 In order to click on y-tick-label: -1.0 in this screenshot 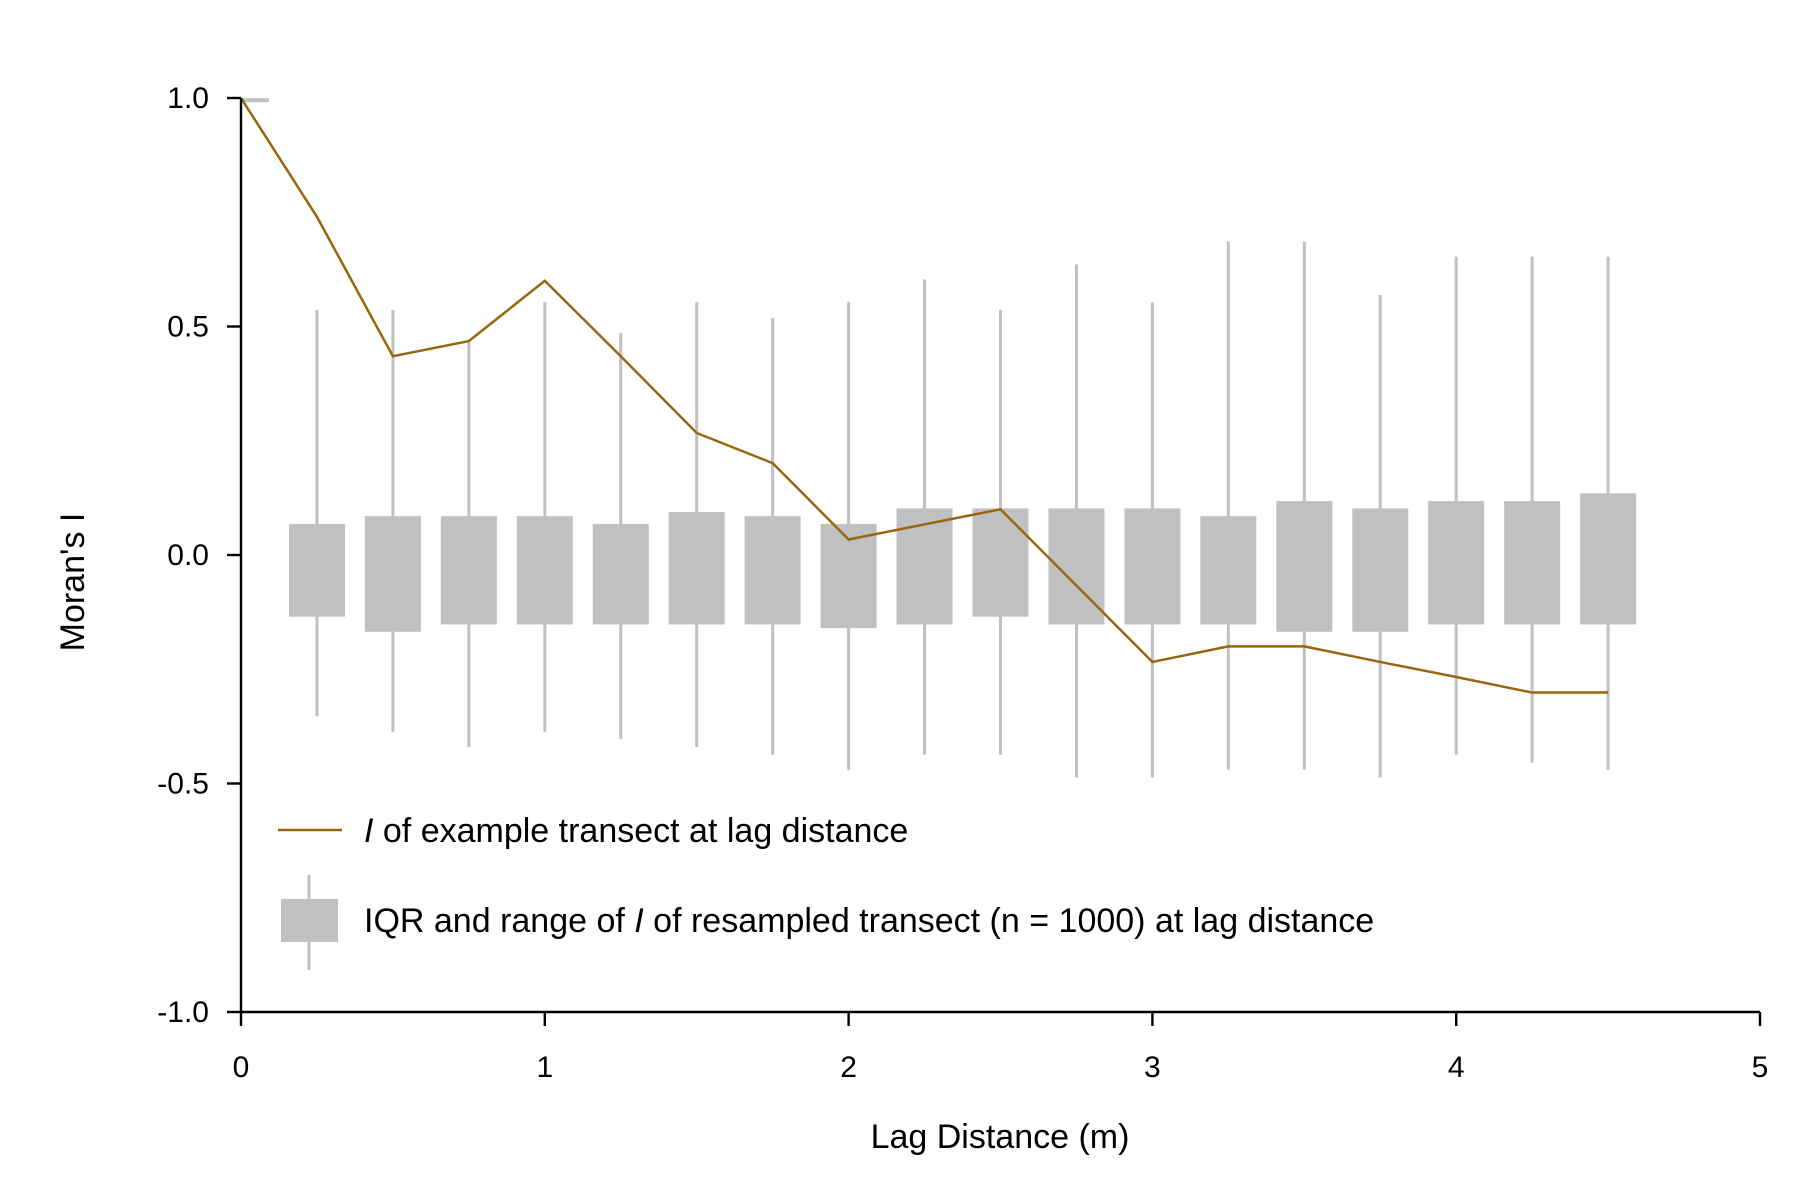, I will do `click(183, 1012)`.